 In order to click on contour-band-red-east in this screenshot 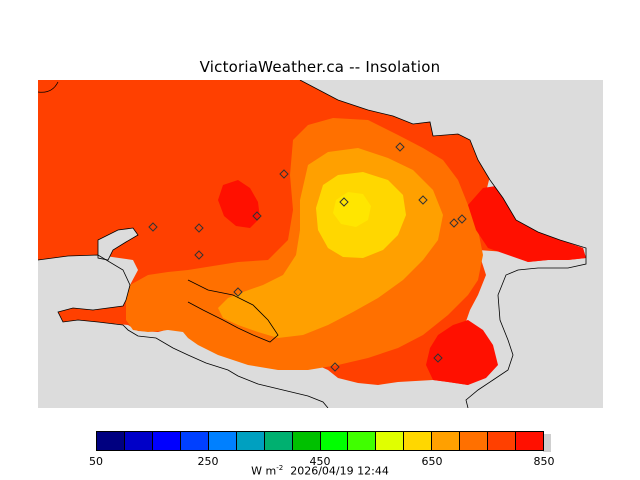, I will do `click(527, 224)`.